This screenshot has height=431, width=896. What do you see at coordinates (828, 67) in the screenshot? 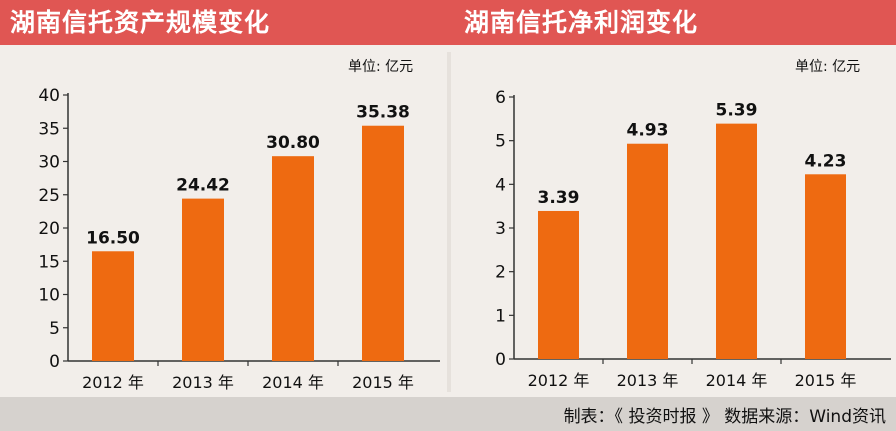
I see `profit-unit-label: 单位: 亿元` at bounding box center [828, 67].